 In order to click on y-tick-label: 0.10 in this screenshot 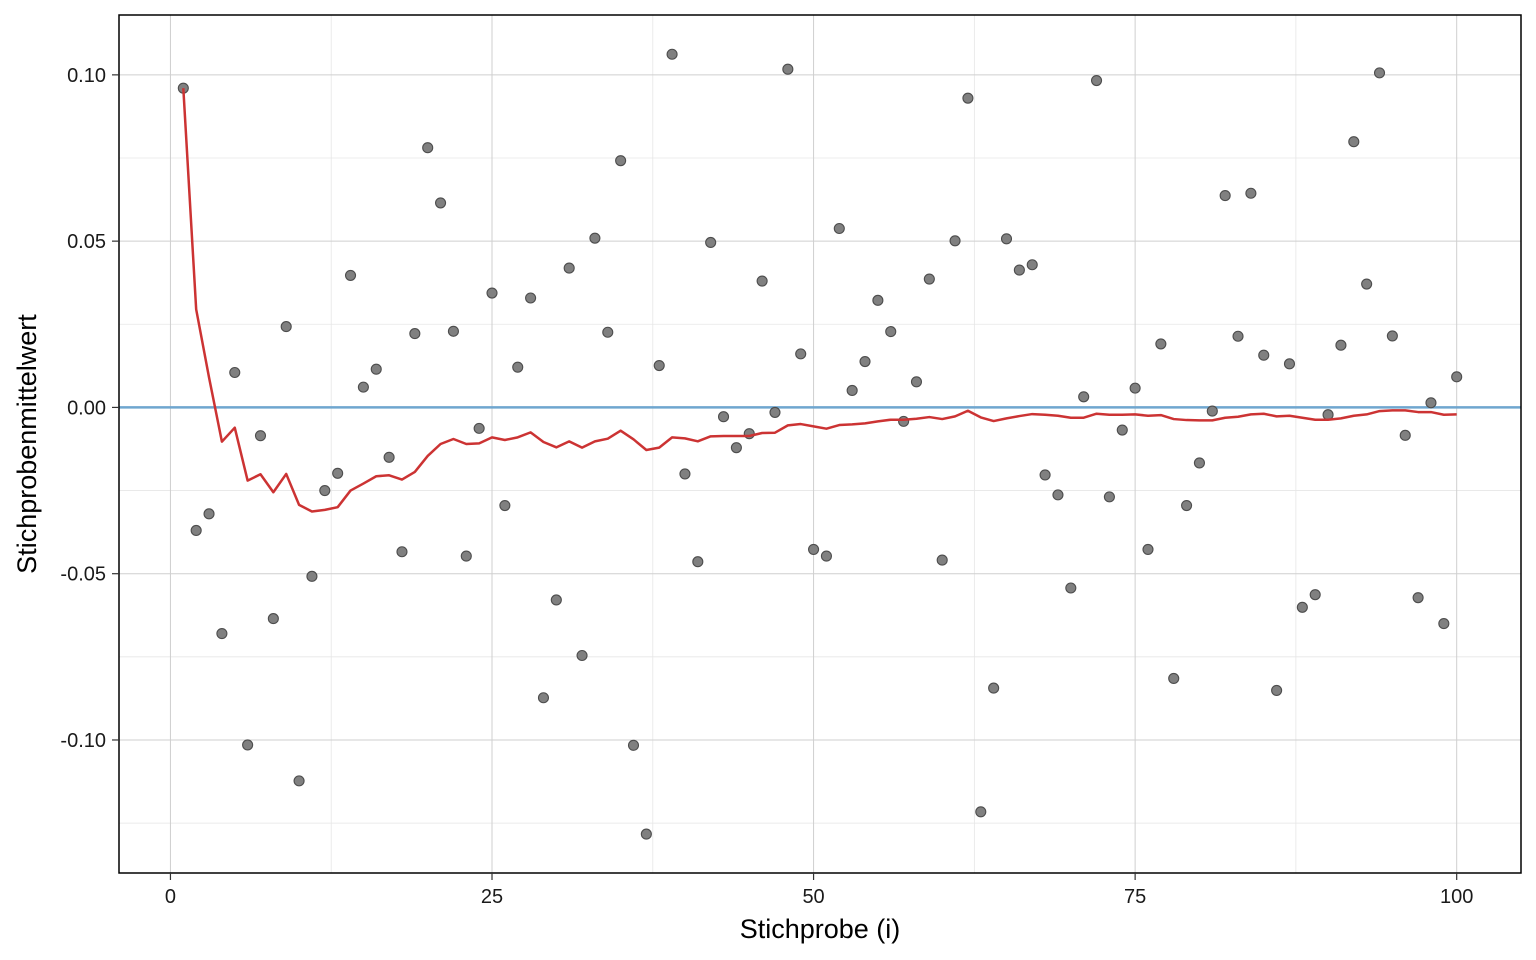, I will do `click(86, 76)`.